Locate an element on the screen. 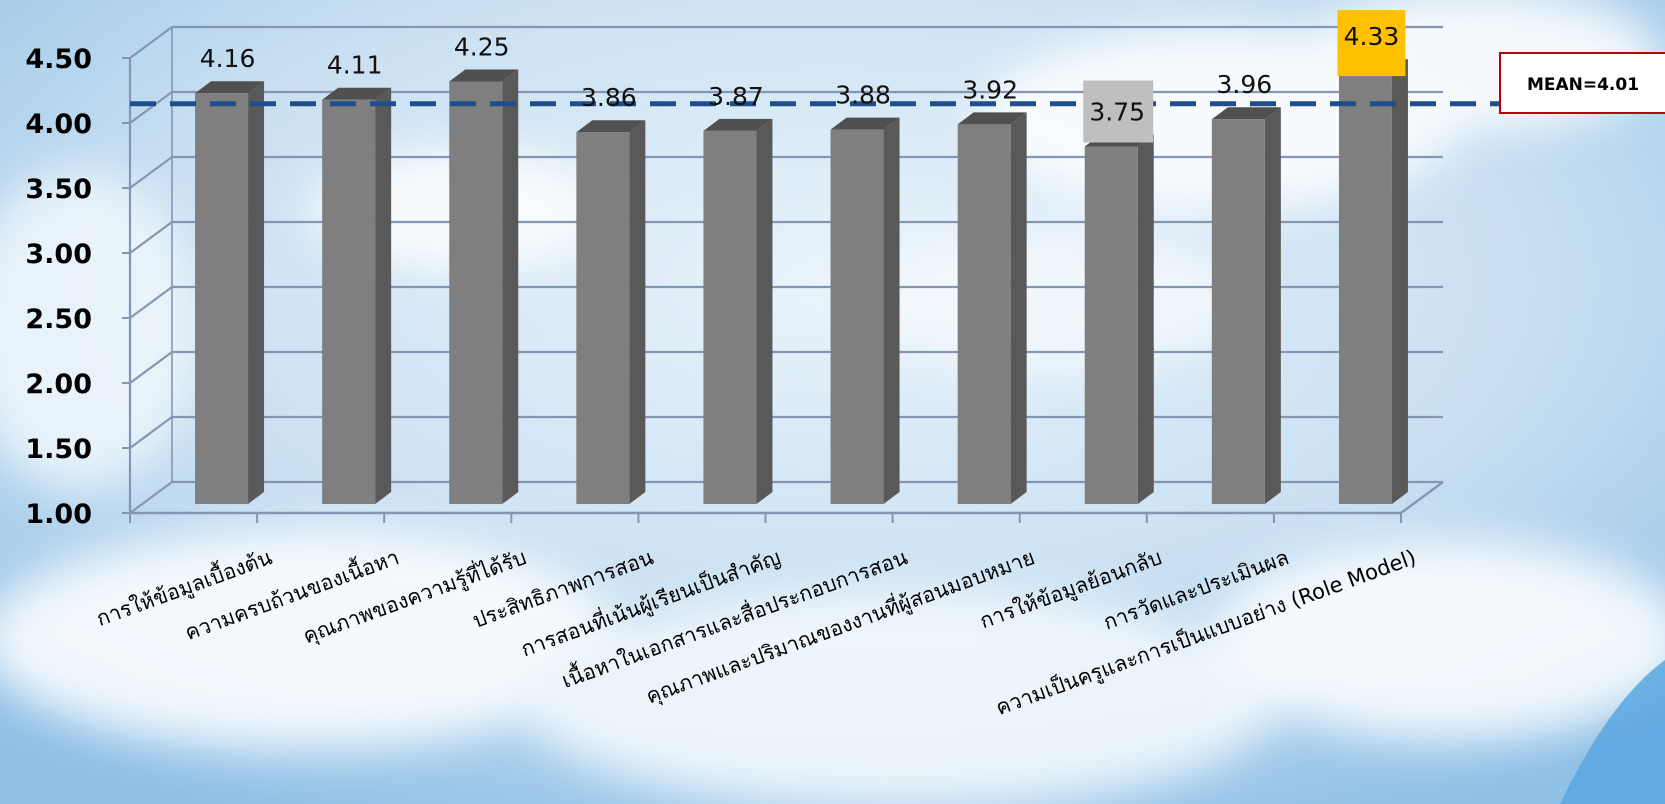 The width and height of the screenshot is (1665, 804). data-label: 4.11 is located at coordinates (355, 65).